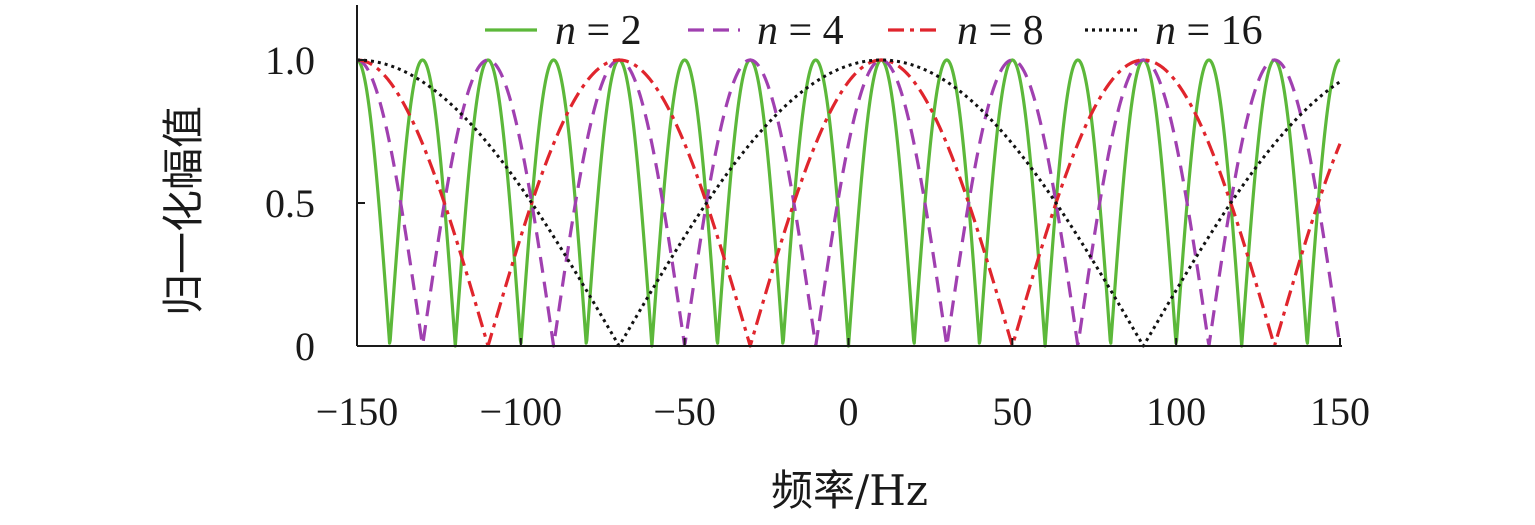 Image resolution: width=1535 pixels, height=525 pixels. What do you see at coordinates (684, 411) in the screenshot?
I see `x-tick-label: −50` at bounding box center [684, 411].